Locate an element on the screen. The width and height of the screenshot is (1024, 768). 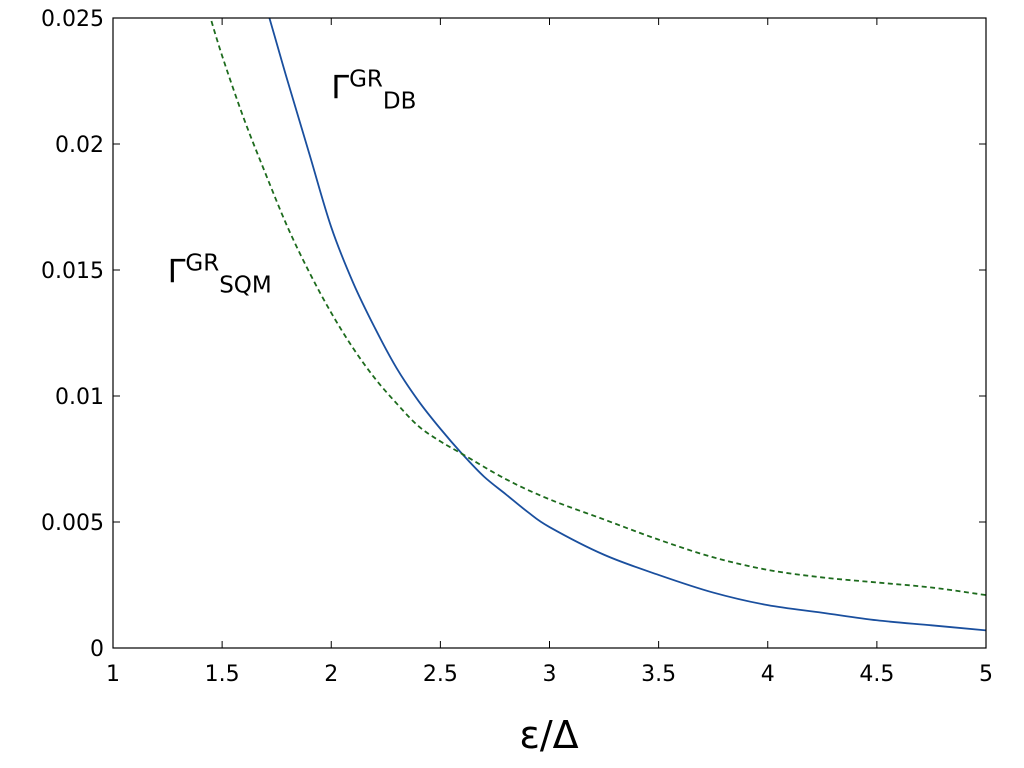
curve-label-1: ΓGRDB is located at coordinates (373, 91).